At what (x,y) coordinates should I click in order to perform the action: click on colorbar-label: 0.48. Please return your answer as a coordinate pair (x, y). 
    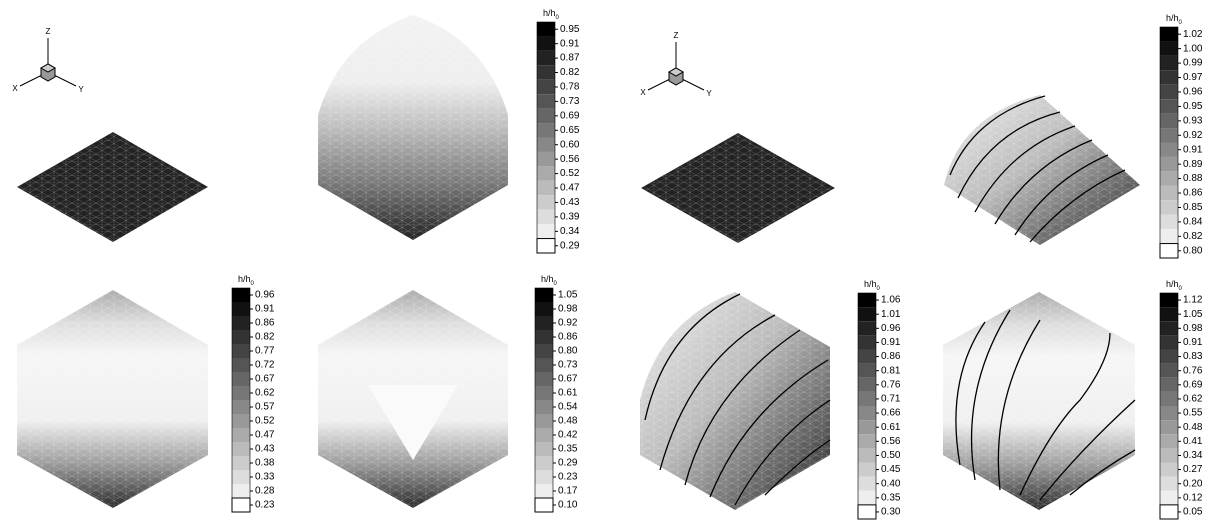
    Looking at the image, I should click on (568, 421).